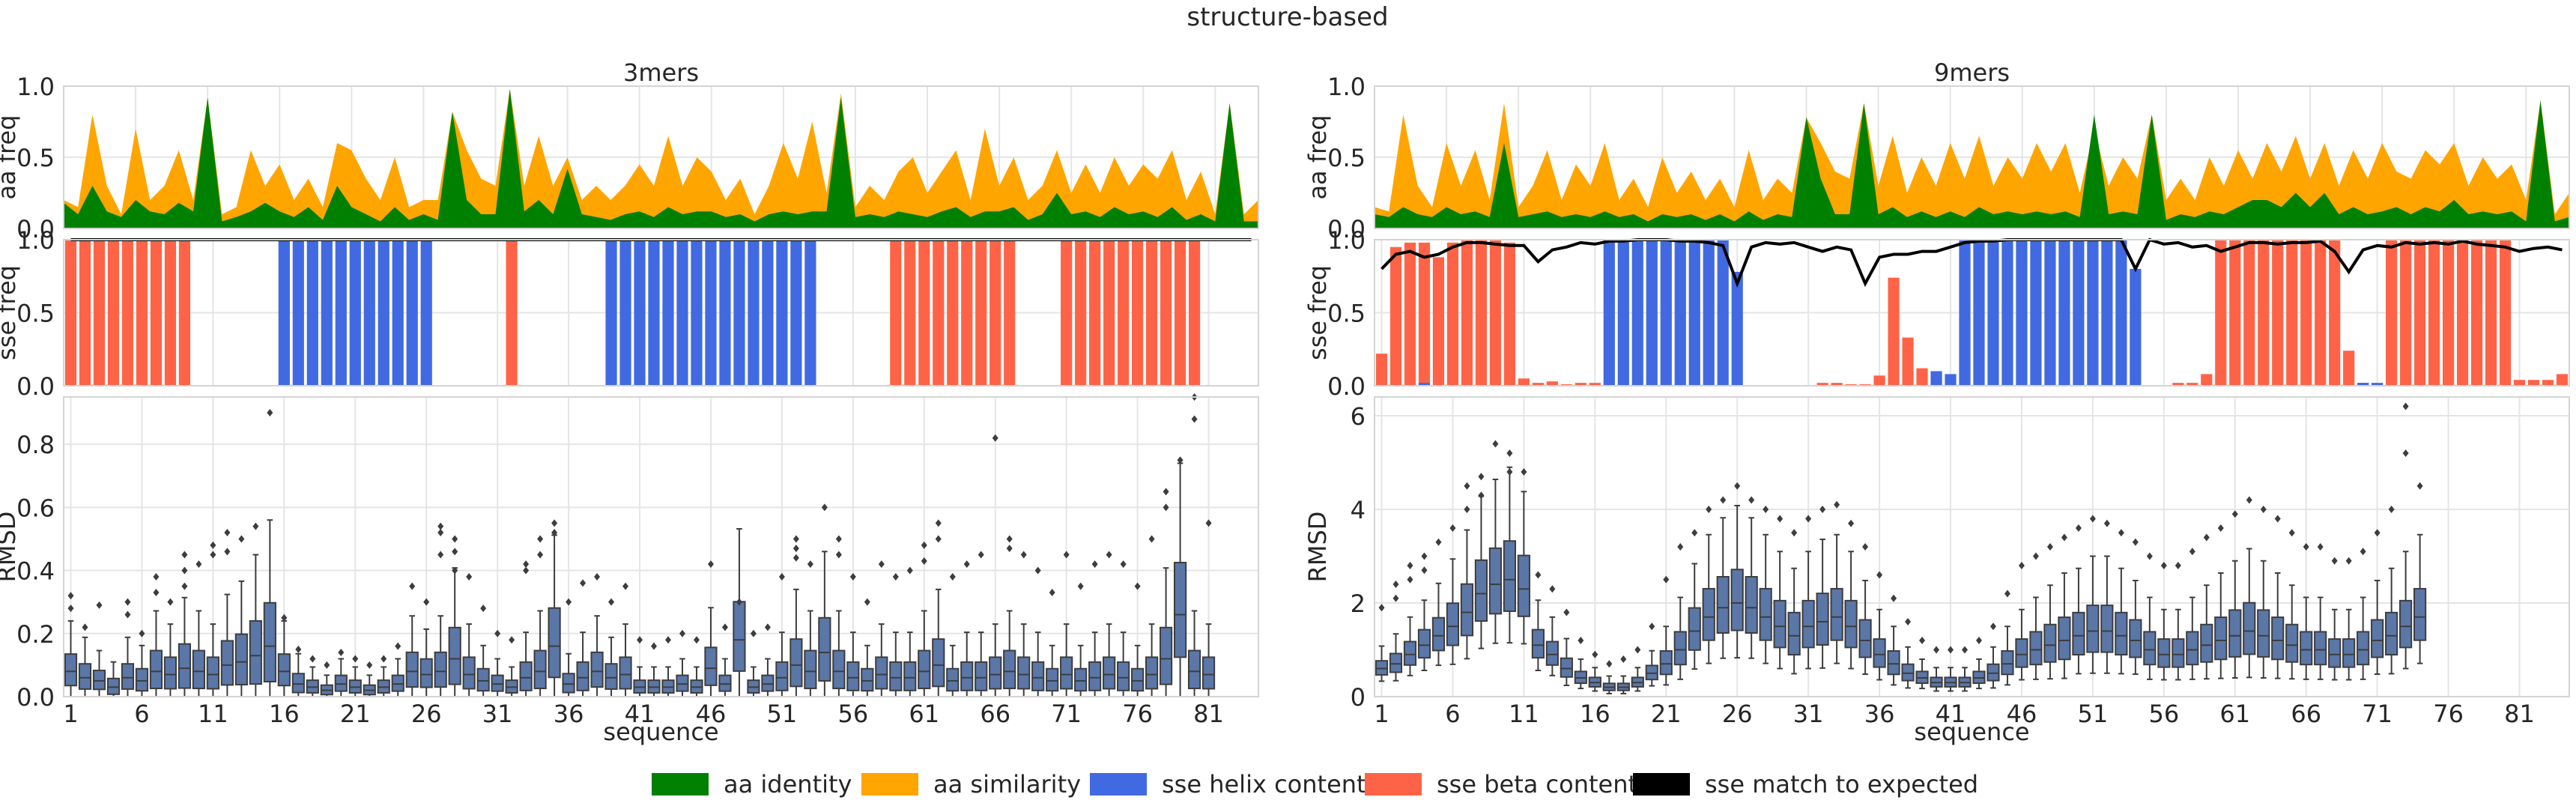  What do you see at coordinates (35, 158) in the screenshot?
I see `aa-ytick-label: 0.5` at bounding box center [35, 158].